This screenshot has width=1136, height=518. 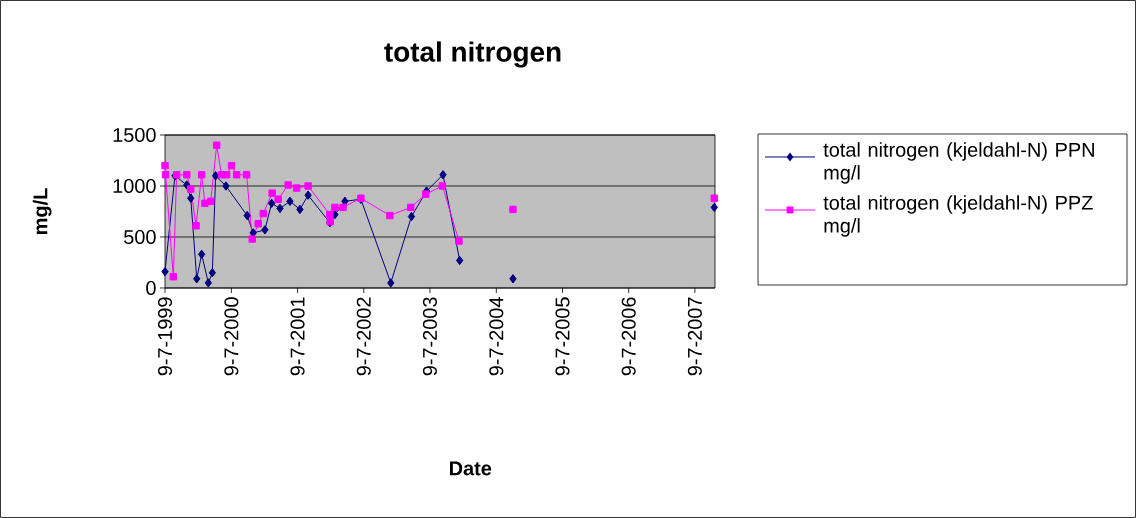 I want to click on x-tick-label: 9-7-2001, so click(x=297, y=336).